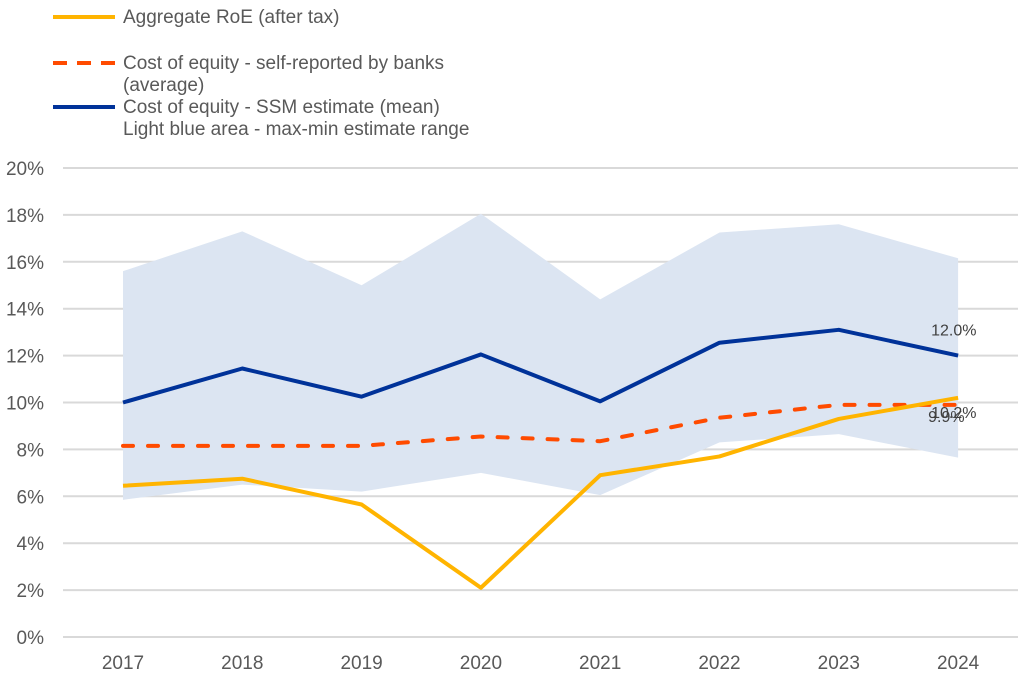 The image size is (1029, 676). What do you see at coordinates (123, 663) in the screenshot?
I see `x-tick-label: 2017` at bounding box center [123, 663].